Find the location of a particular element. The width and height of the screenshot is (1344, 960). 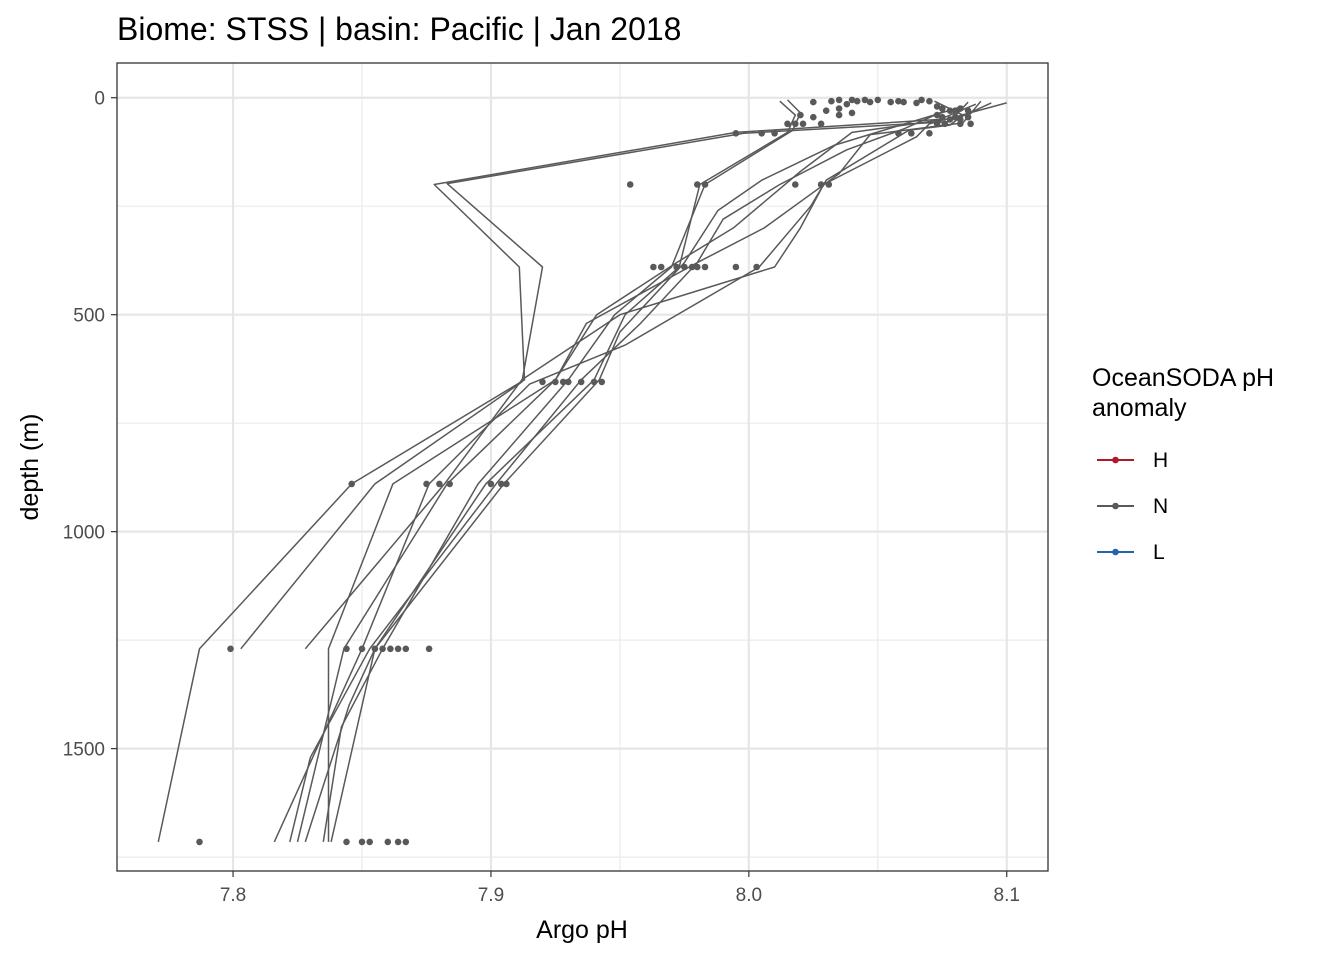

legend-entry-h: H is located at coordinates (1132, 460).